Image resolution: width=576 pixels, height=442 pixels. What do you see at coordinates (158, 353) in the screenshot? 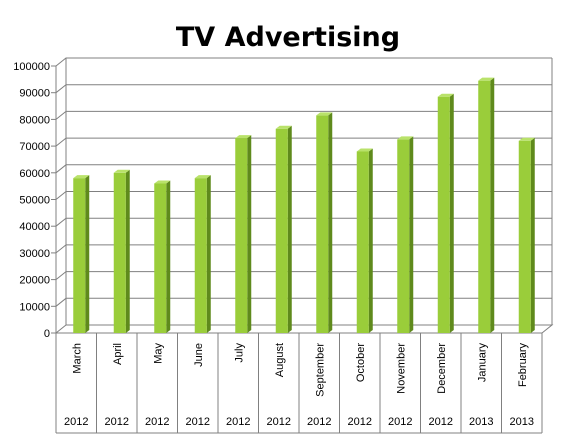
I see `x-tick-label: May` at bounding box center [158, 353].